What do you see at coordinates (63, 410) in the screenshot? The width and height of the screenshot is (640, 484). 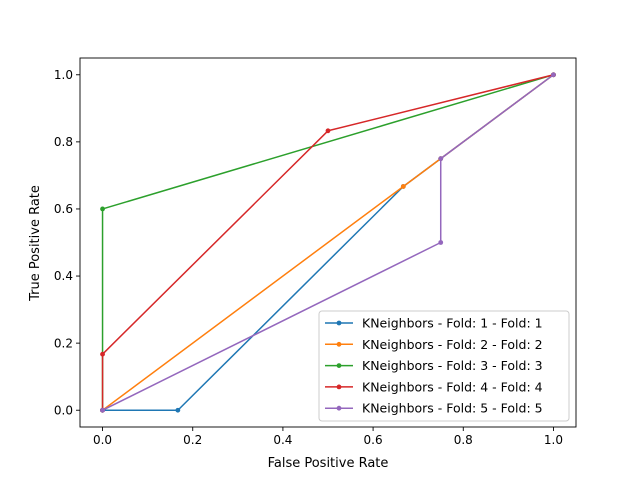 I see `y-tick-label: 0.0` at bounding box center [63, 410].